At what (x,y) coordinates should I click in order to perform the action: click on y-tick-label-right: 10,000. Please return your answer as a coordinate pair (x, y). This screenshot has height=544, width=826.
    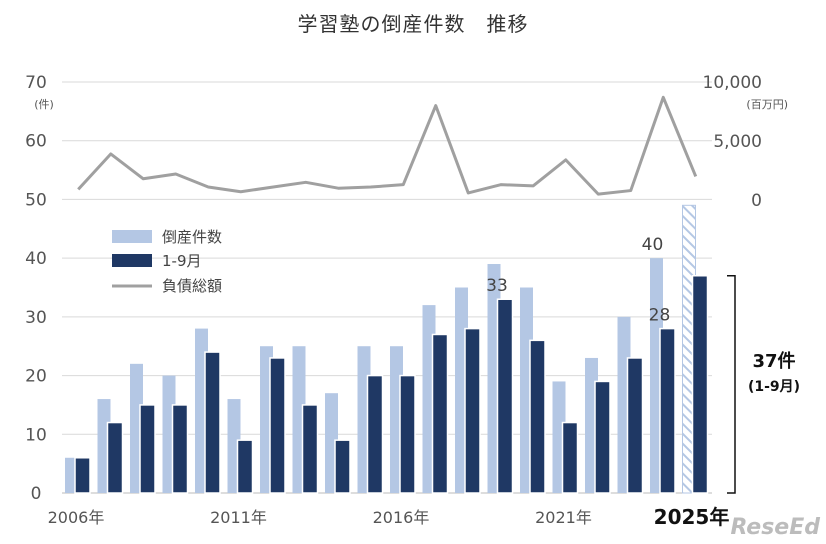
    Looking at the image, I should click on (732, 83).